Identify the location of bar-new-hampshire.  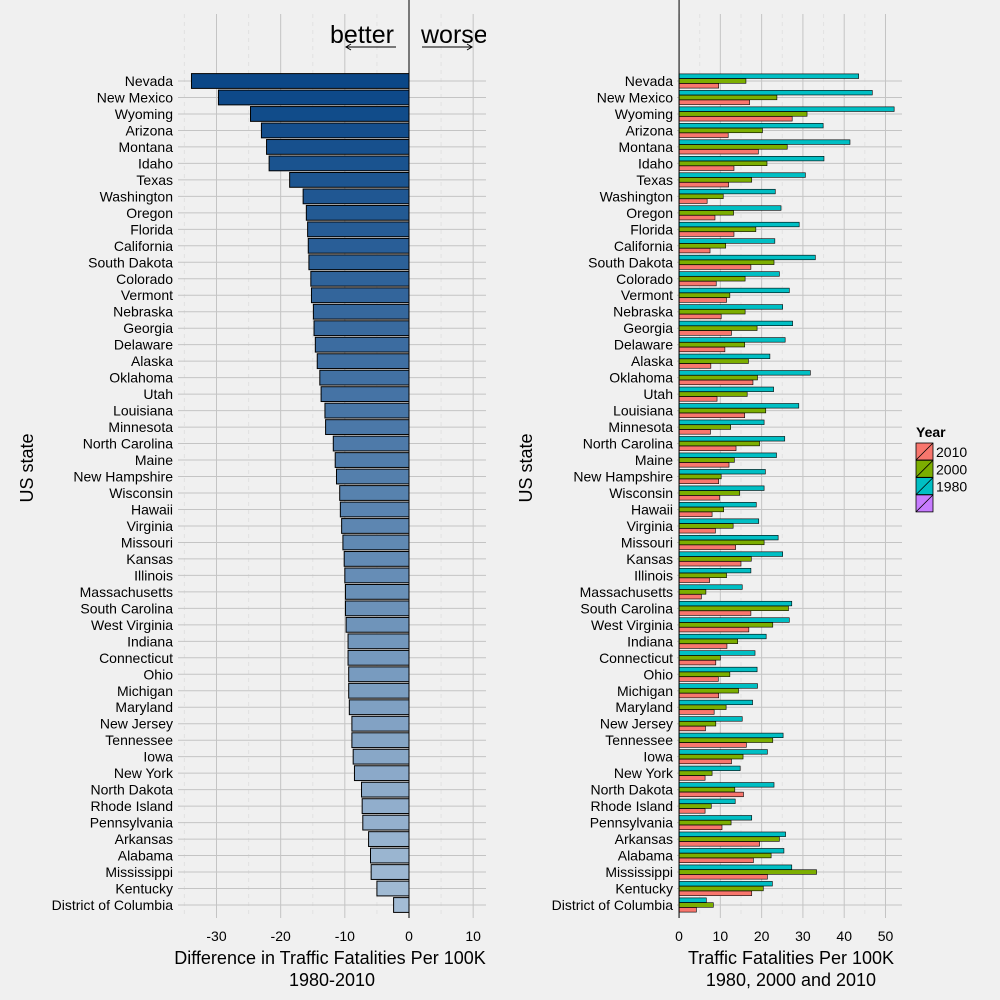
(372, 476).